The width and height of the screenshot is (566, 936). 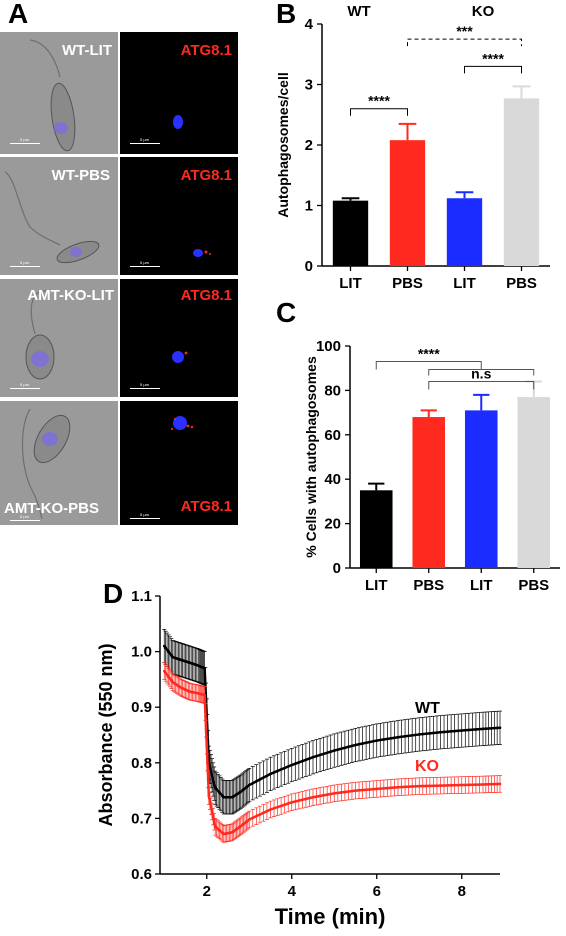 I want to click on brightfield-image: AMT-KO-LIT 5 µm, so click(x=59, y=338).